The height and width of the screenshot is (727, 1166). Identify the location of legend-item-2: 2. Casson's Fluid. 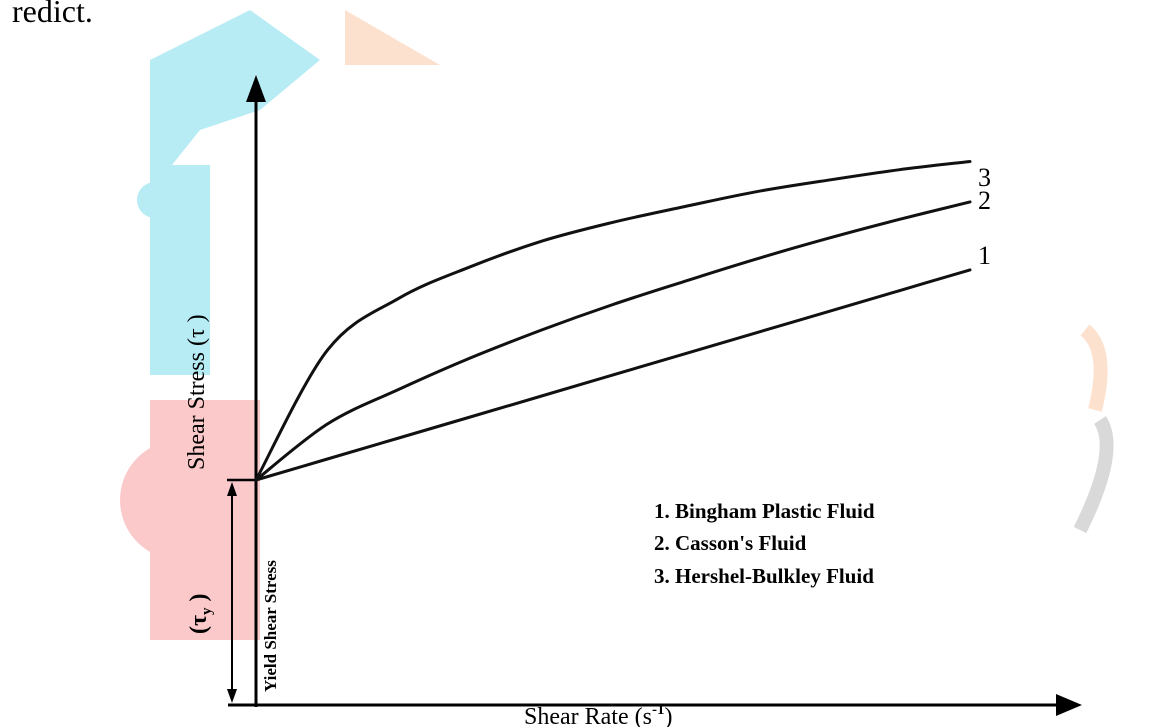
(730, 543).